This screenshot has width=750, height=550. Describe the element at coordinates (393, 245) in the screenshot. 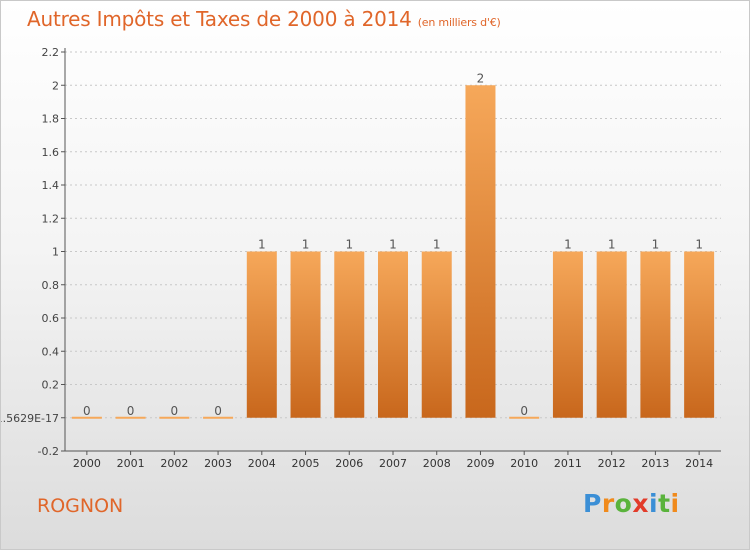

I see `data-label-2007: 1` at that location.